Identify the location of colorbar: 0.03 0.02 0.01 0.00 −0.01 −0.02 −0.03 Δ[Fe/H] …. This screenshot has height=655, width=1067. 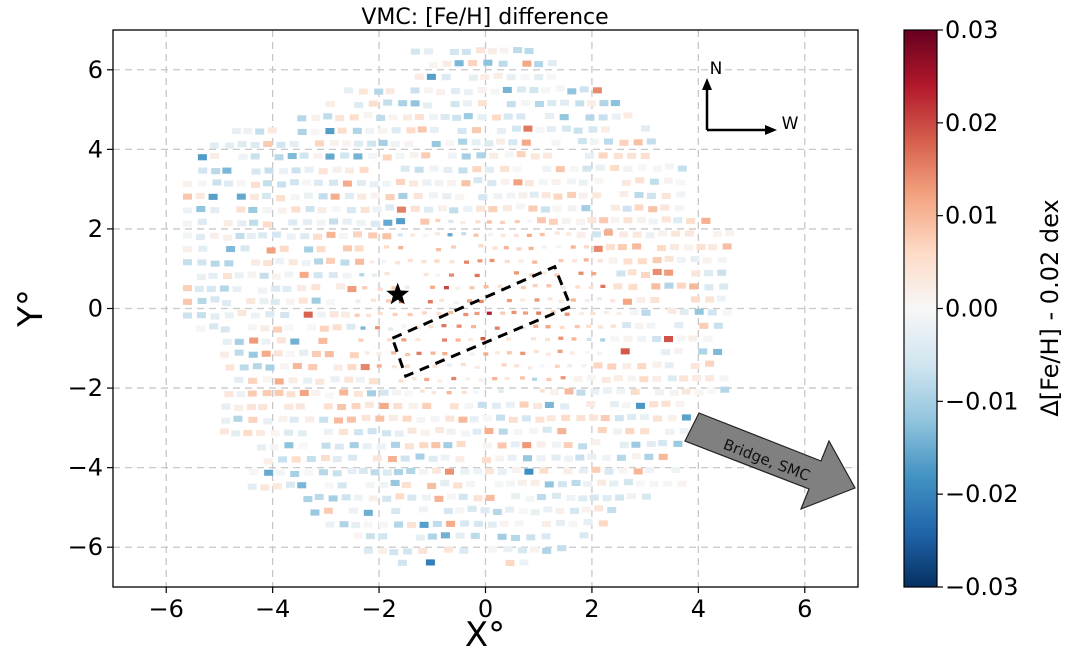
(983, 308).